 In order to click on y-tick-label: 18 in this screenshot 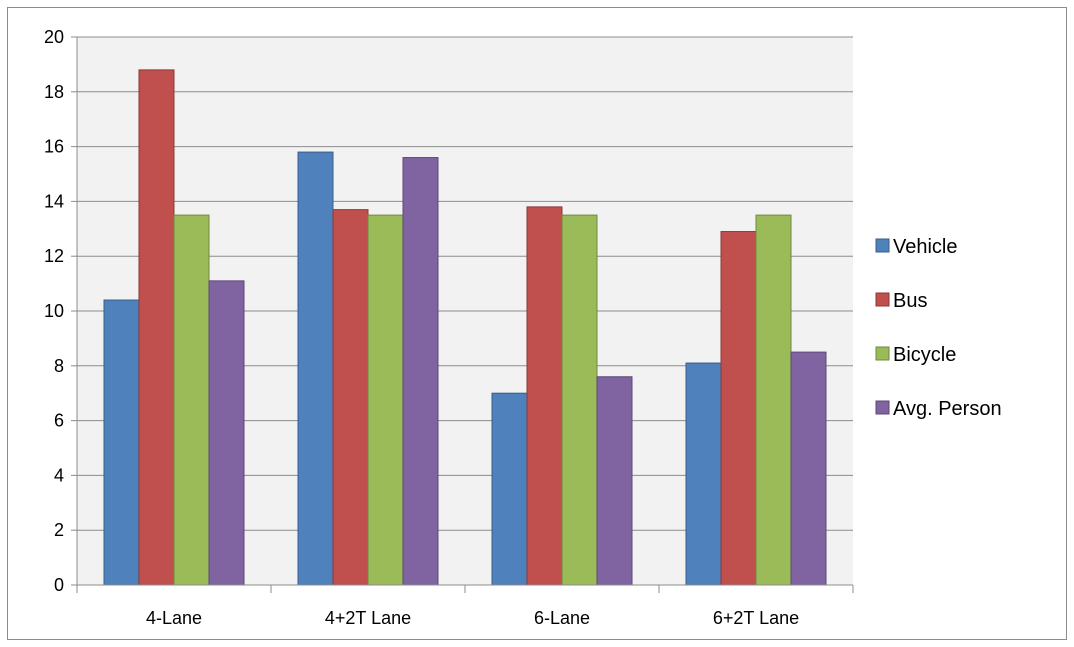, I will do `click(54, 92)`.